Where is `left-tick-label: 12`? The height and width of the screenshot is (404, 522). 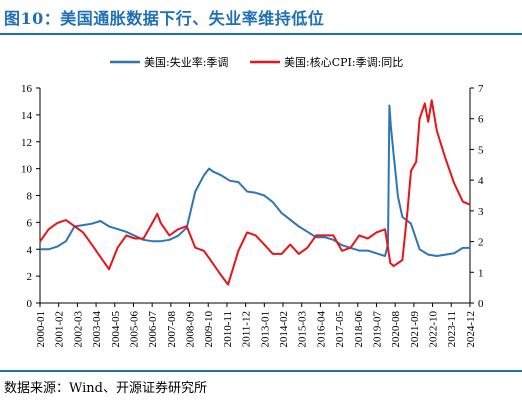 left-tick-label: 12 is located at coordinates (26, 143).